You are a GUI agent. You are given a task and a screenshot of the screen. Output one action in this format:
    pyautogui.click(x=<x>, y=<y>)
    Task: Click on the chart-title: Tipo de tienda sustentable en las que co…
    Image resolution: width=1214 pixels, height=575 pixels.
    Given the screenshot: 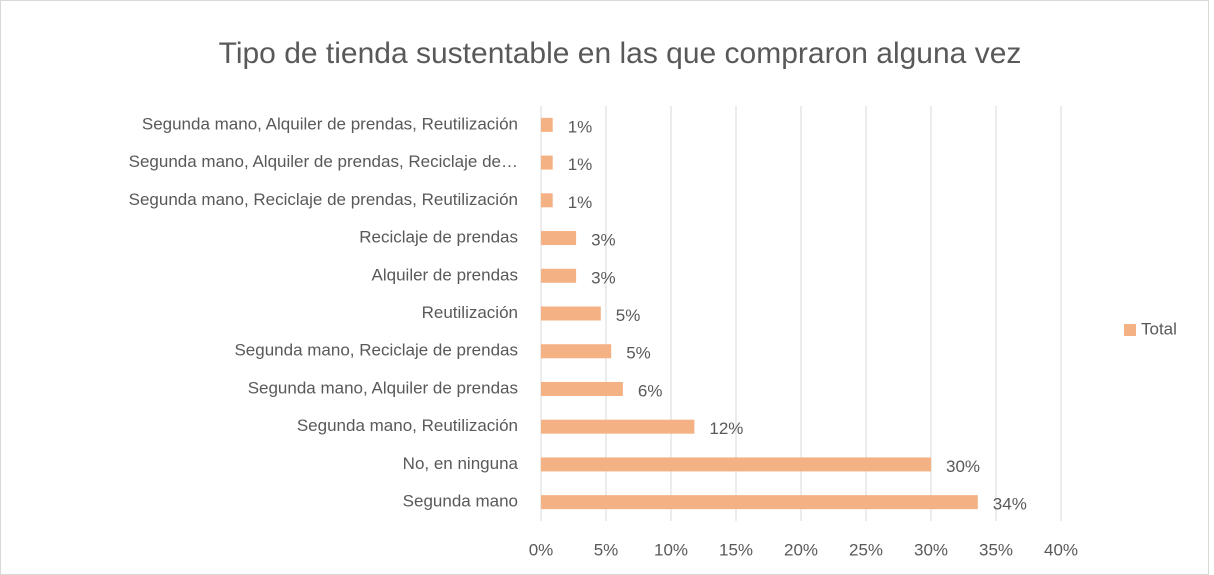 What is the action you would take?
    pyautogui.click(x=620, y=53)
    